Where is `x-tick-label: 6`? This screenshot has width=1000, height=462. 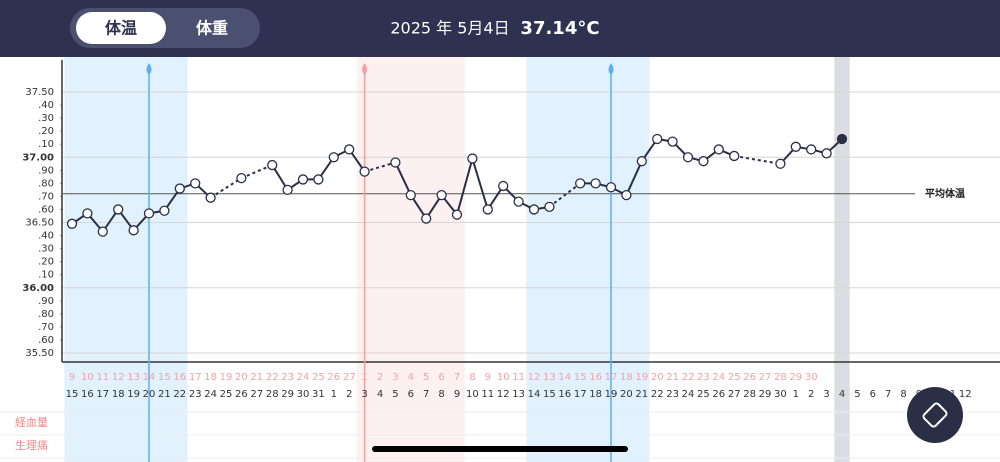 x-tick-label: 6 is located at coordinates (411, 394).